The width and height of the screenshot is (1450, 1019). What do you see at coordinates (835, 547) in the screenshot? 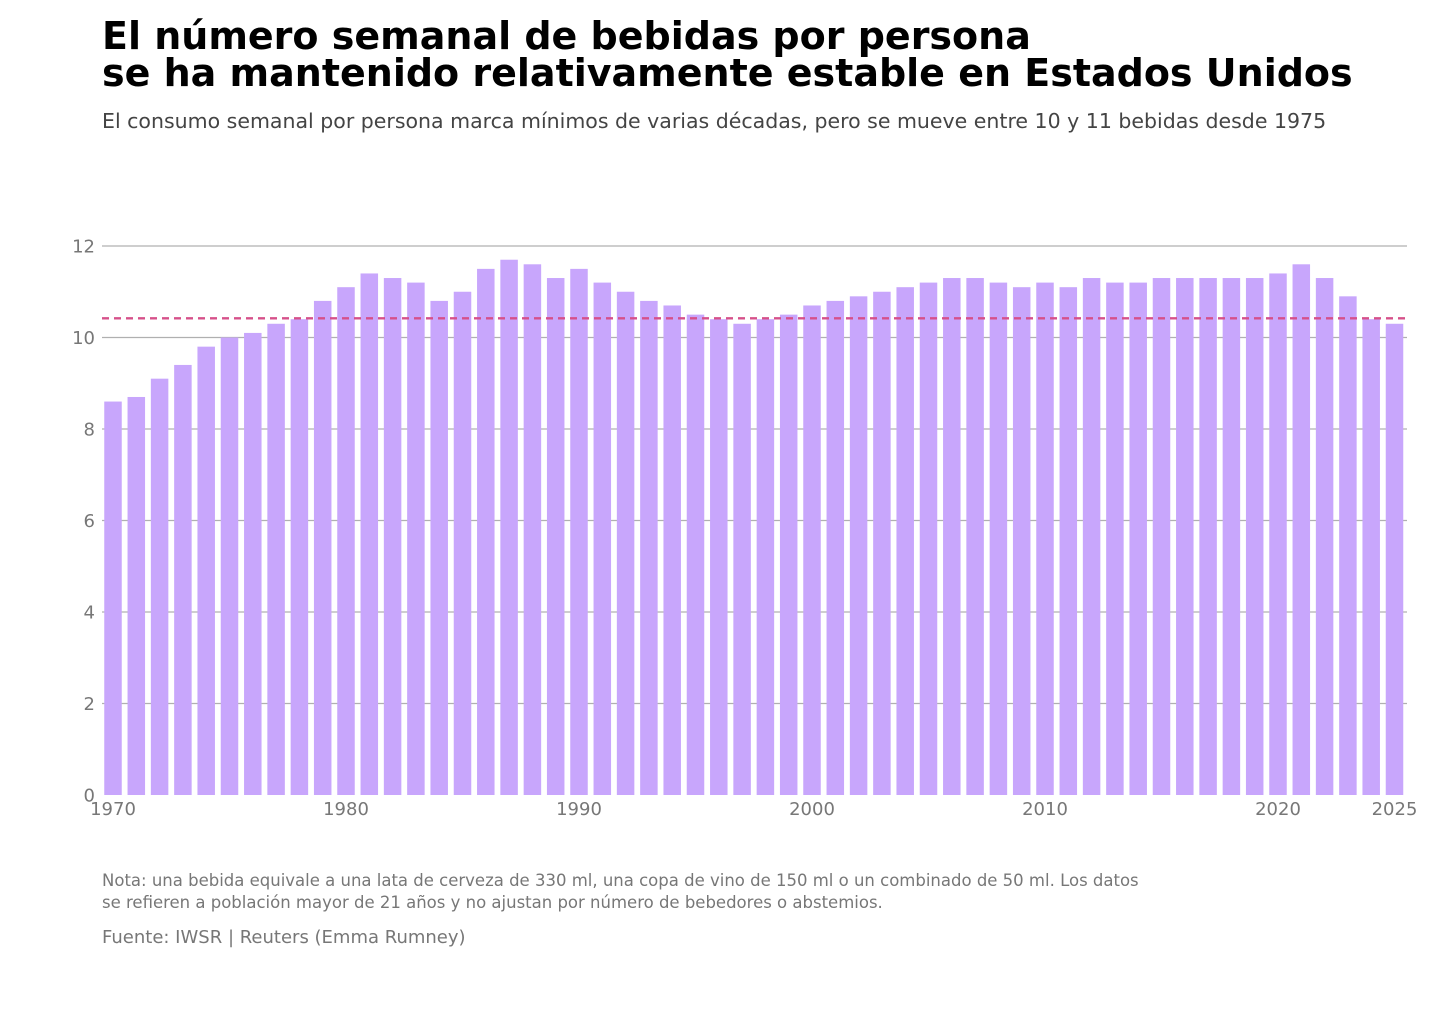
I see `bar-2001` at bounding box center [835, 547].